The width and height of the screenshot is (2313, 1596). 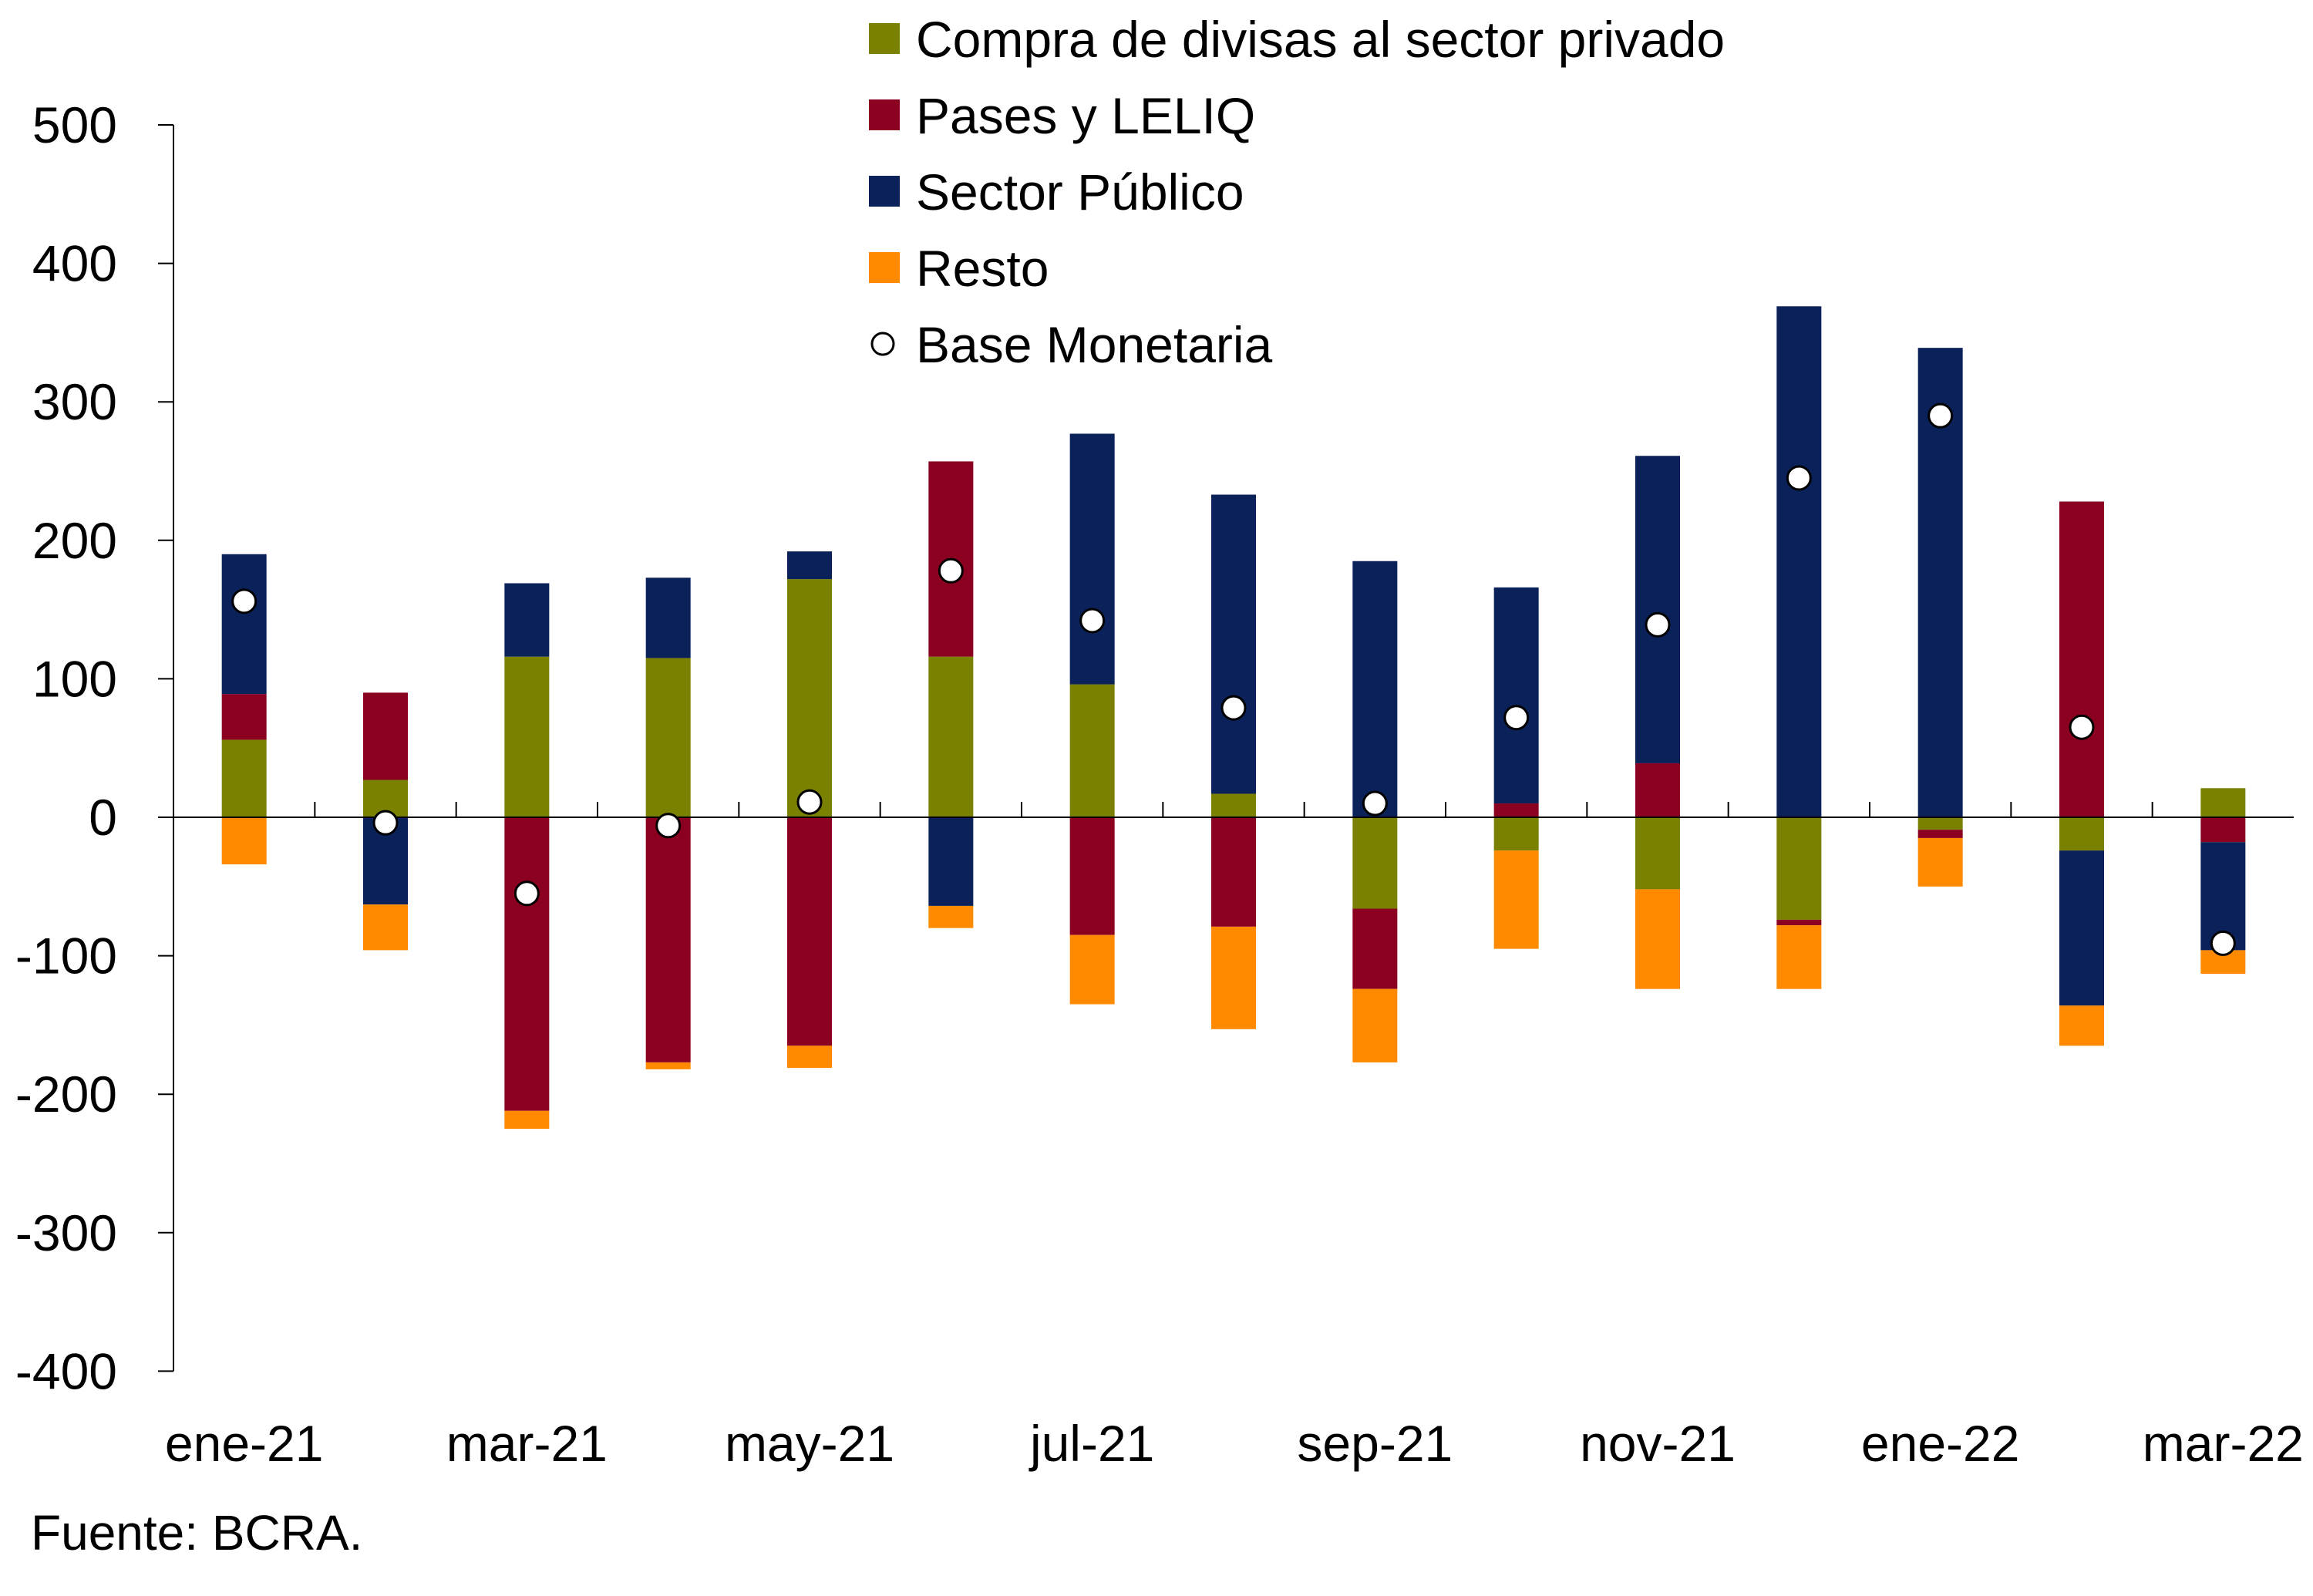 What do you see at coordinates (1085, 115) in the screenshot?
I see `legend-label: Pases y LELIQ` at bounding box center [1085, 115].